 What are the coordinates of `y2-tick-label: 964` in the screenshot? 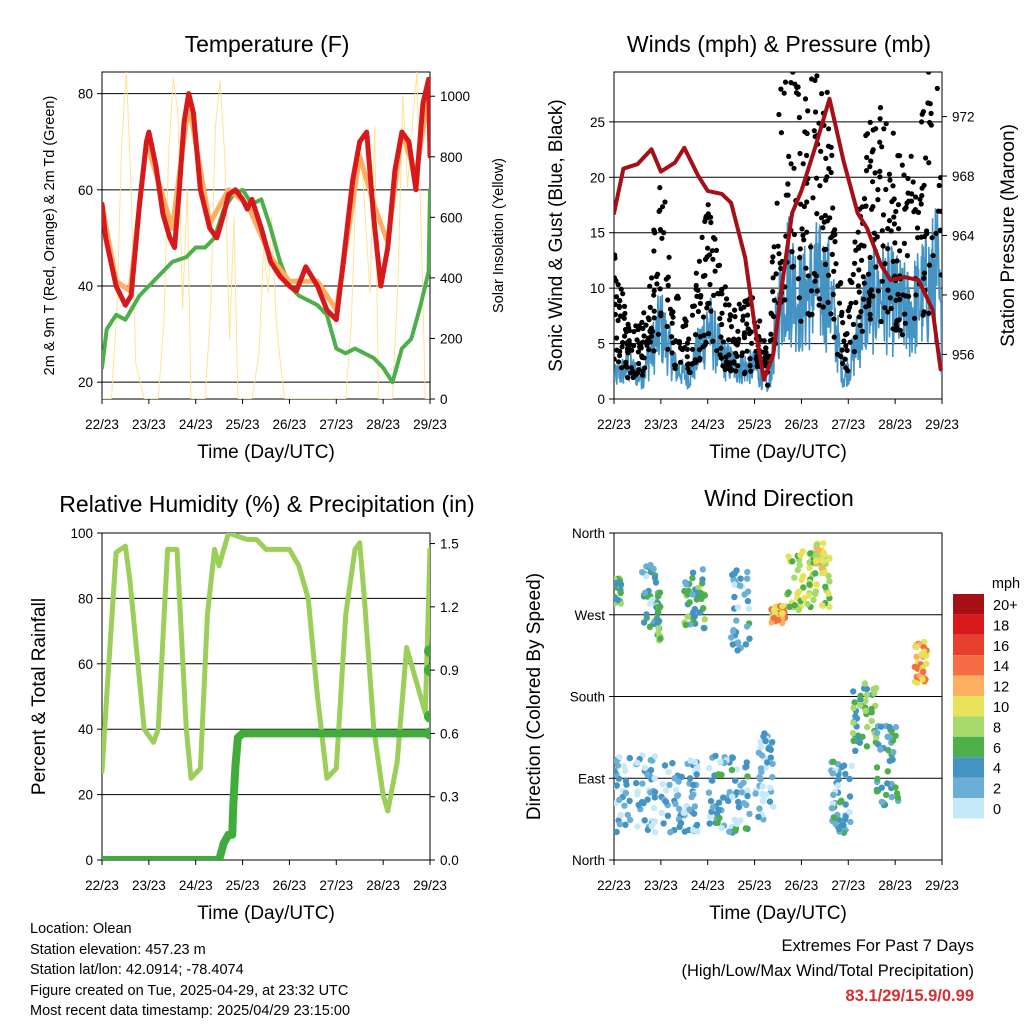 It's located at (963, 236).